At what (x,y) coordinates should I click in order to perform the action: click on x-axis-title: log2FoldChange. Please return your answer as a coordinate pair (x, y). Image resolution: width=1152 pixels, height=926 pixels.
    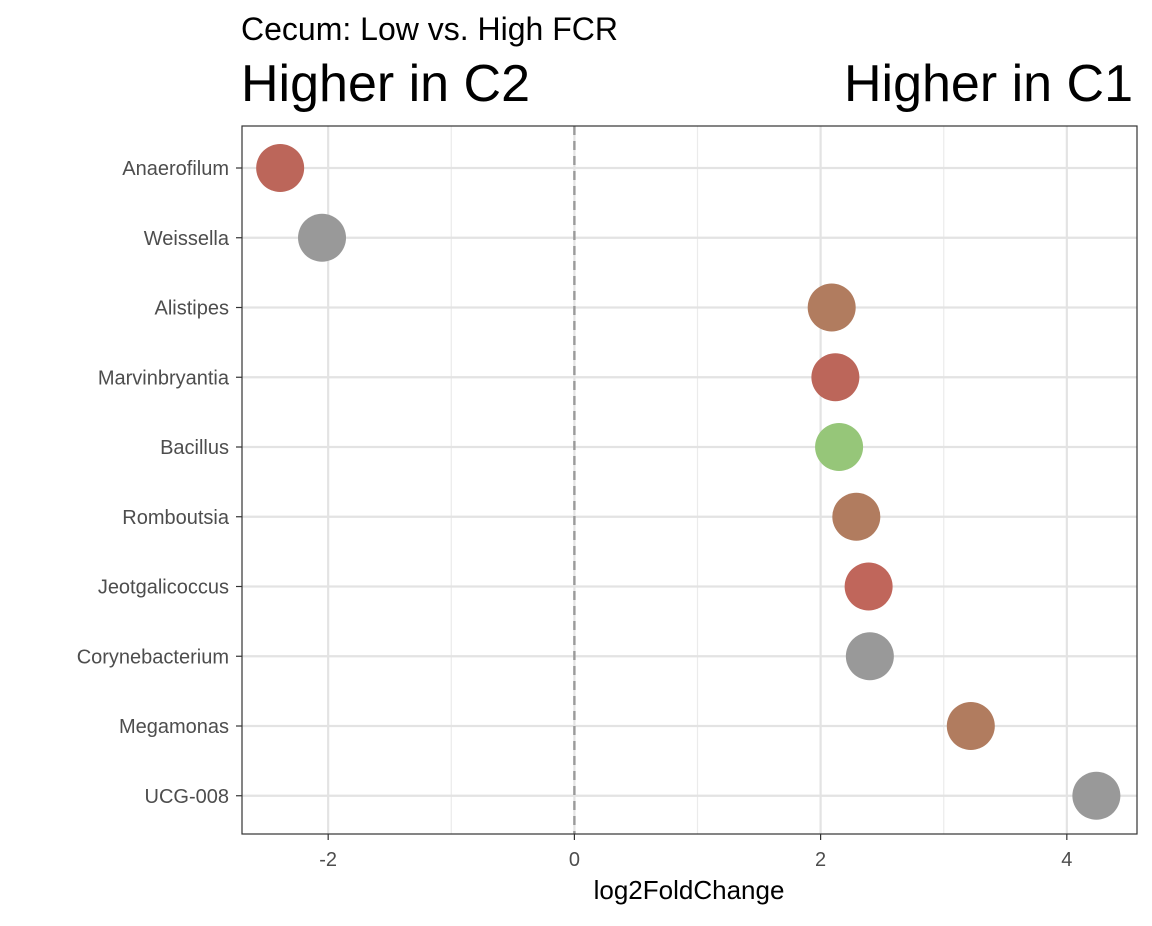
    Looking at the image, I should click on (689, 890).